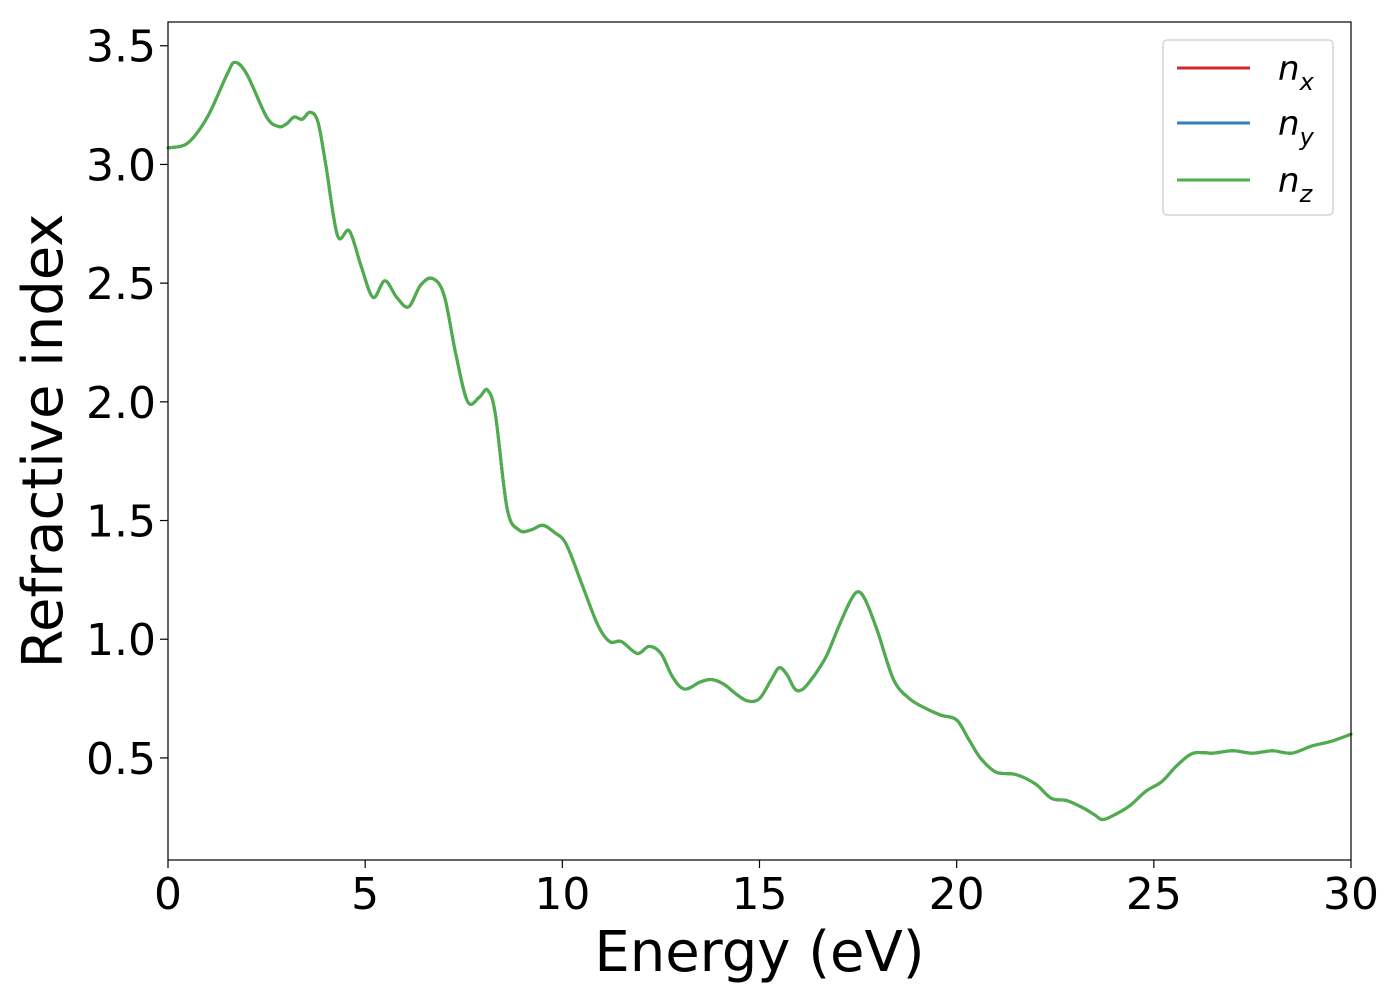 The height and width of the screenshot is (1000, 1400). Describe the element at coordinates (759, 952) in the screenshot. I see `x-axis-label: Energy (eV)` at that location.